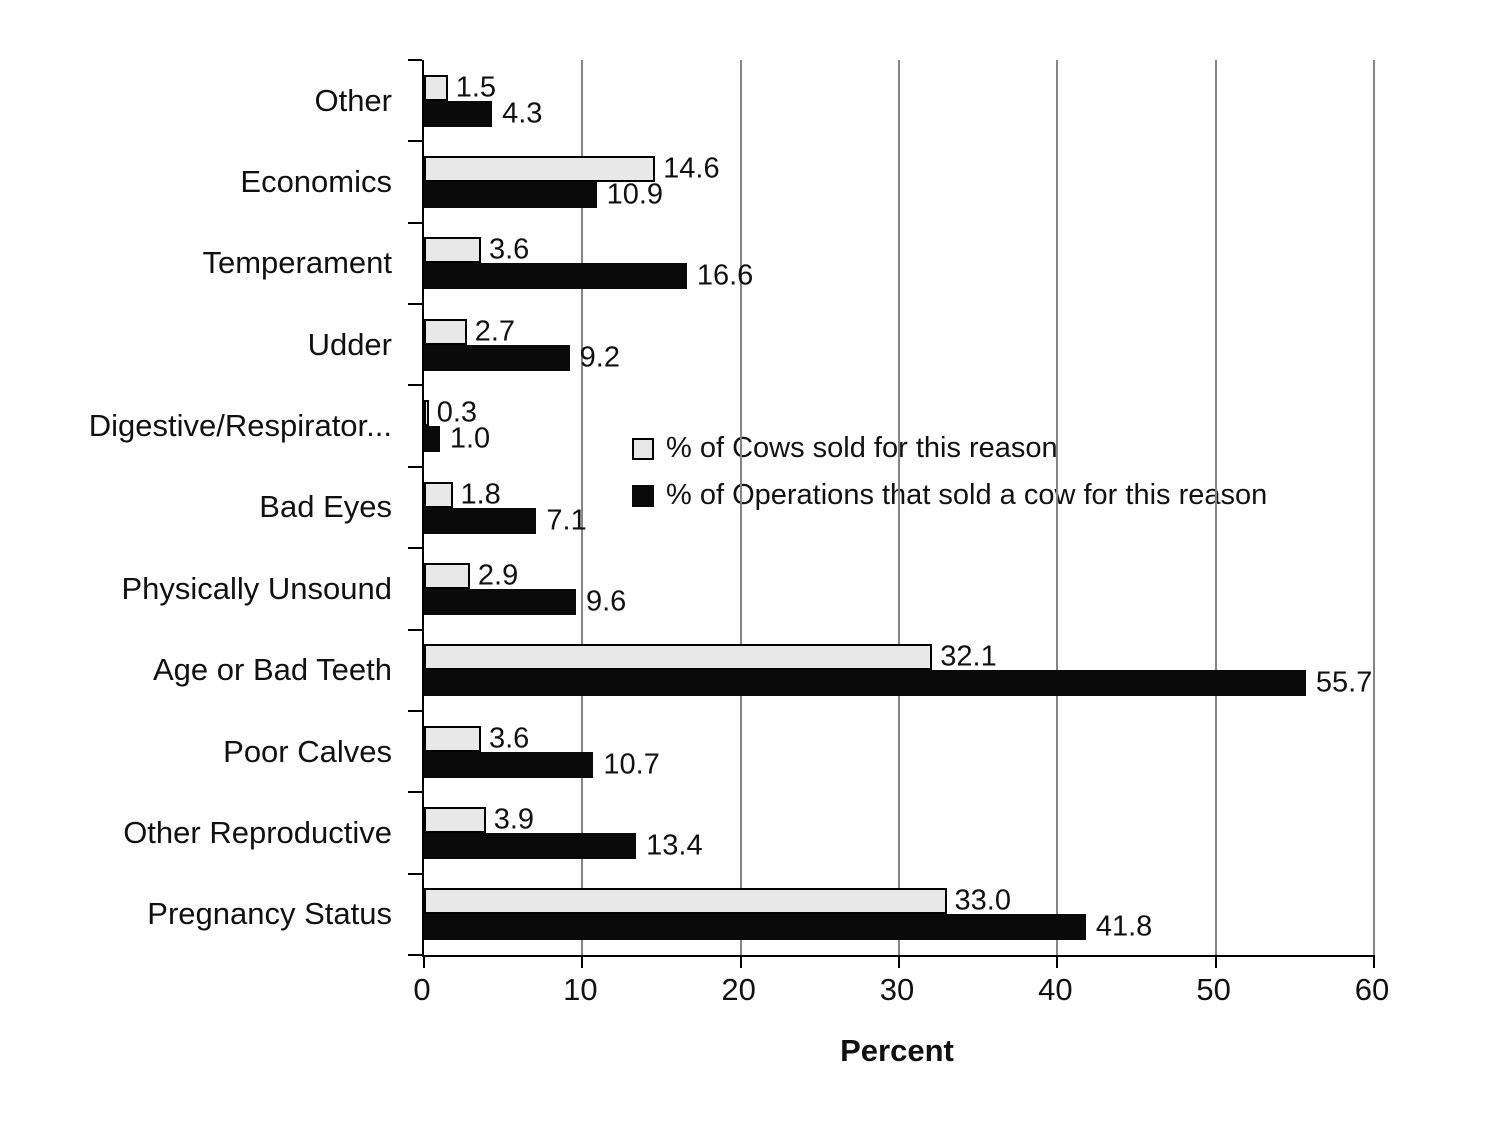  What do you see at coordinates (982, 900) in the screenshot?
I see `value-label: 33.0` at bounding box center [982, 900].